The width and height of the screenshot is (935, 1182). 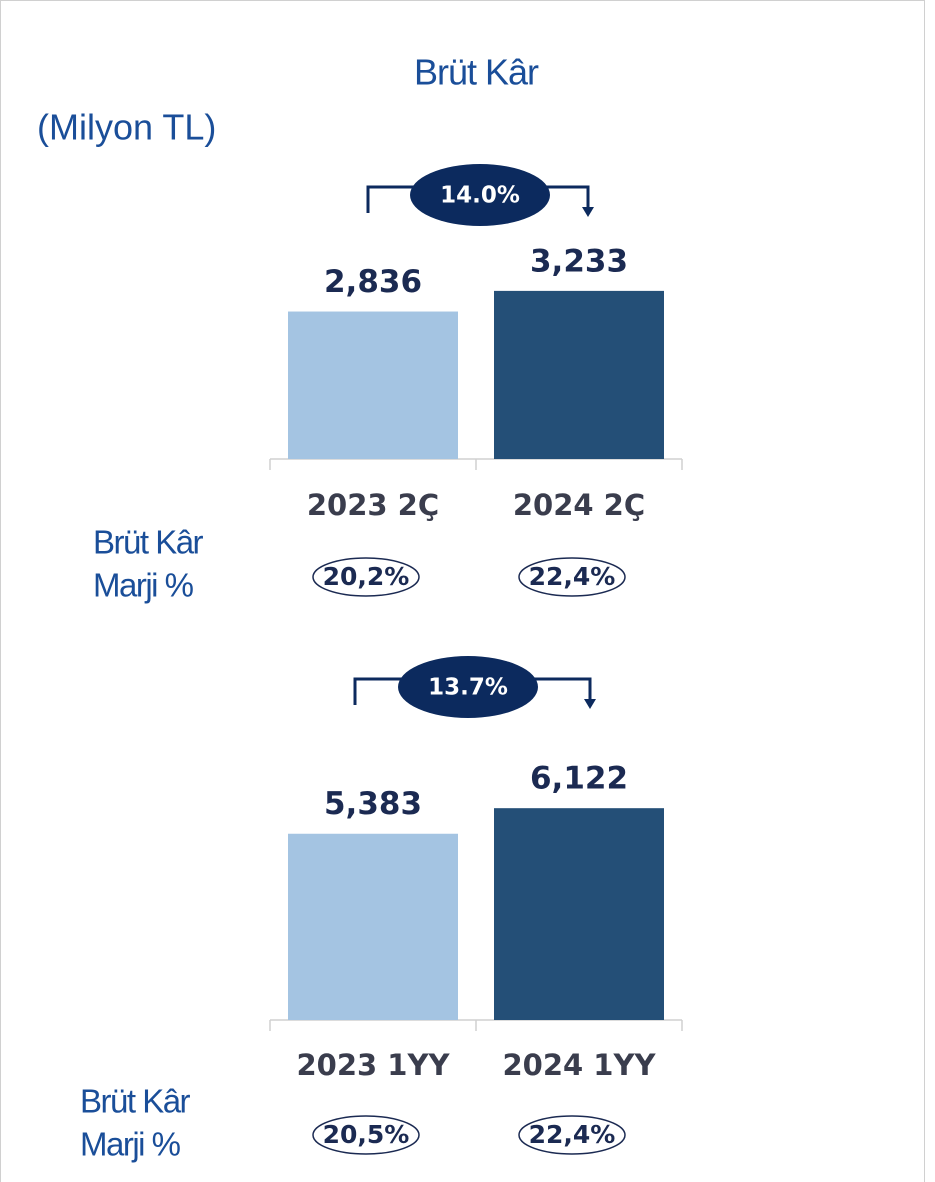 I want to click on growth-label: 13.7%, so click(x=468, y=688).